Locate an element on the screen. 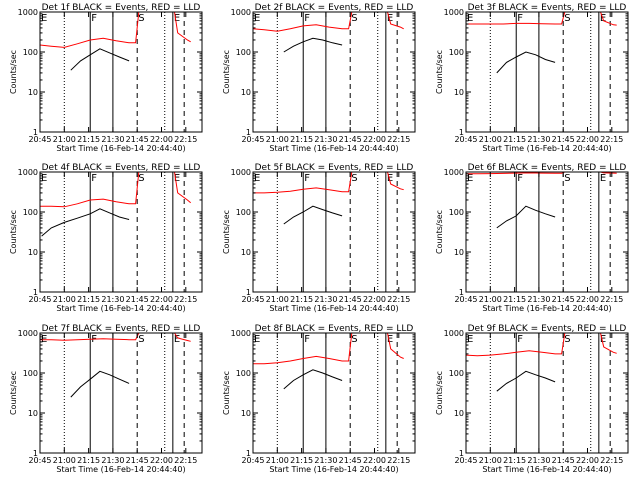 This screenshot has height=480, width=640. panel-title: Det 9f BLACK = Events, RED = LLD is located at coordinates (547, 329).